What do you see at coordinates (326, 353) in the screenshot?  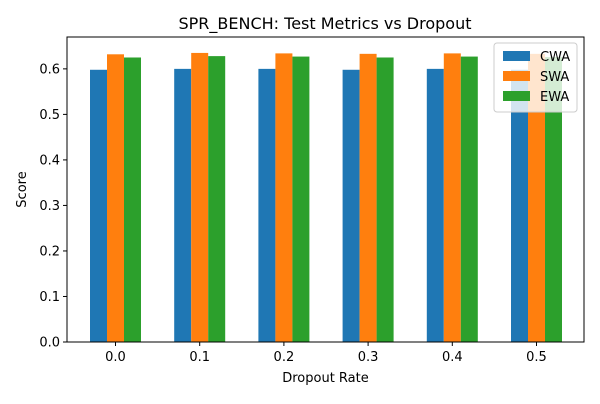 I see `x-axis: 0.0 0.1 0.2 0.3 0.4 0.5` at bounding box center [326, 353].